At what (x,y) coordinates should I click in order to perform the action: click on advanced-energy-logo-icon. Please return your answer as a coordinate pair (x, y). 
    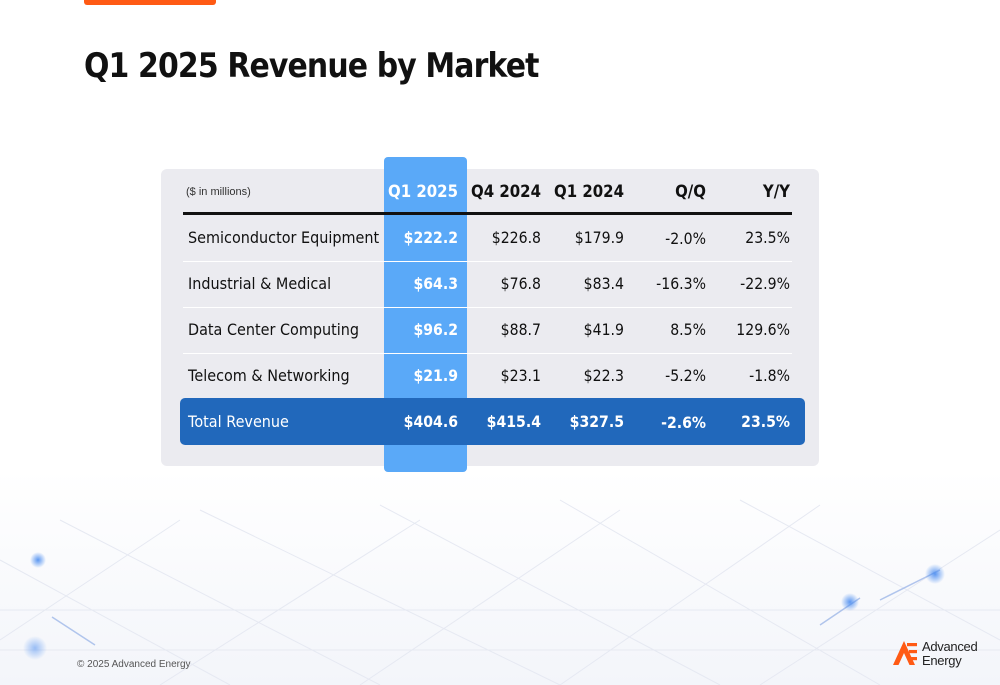
    Looking at the image, I should click on (905, 653).